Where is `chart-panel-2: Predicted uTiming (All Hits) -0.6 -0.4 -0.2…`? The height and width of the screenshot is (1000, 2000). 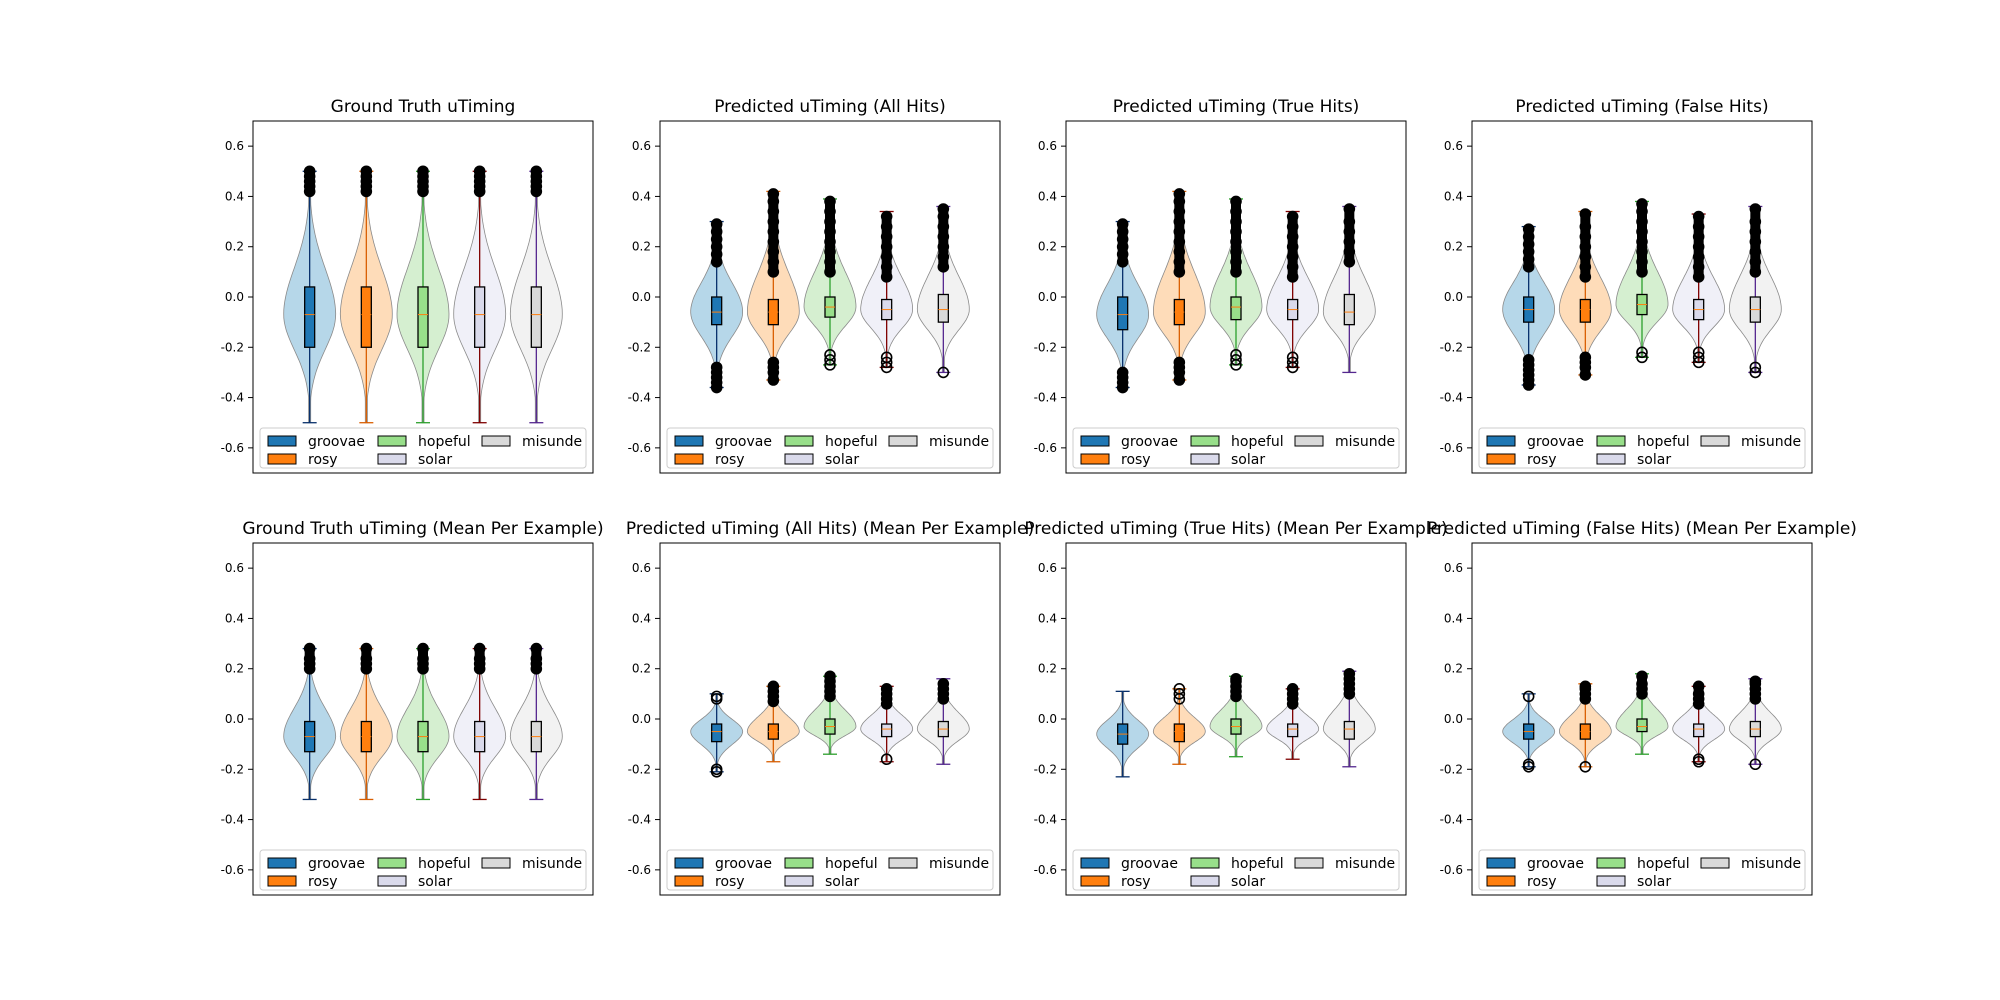 chart-panel-2: Predicted uTiming (All Hits) -0.6 -0.4 -0.2… is located at coordinates (814, 285).